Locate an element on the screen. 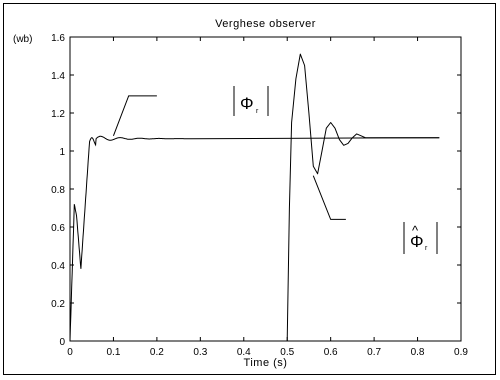 The image size is (500, 380). y-tick-label: 0 is located at coordinates (62, 342).